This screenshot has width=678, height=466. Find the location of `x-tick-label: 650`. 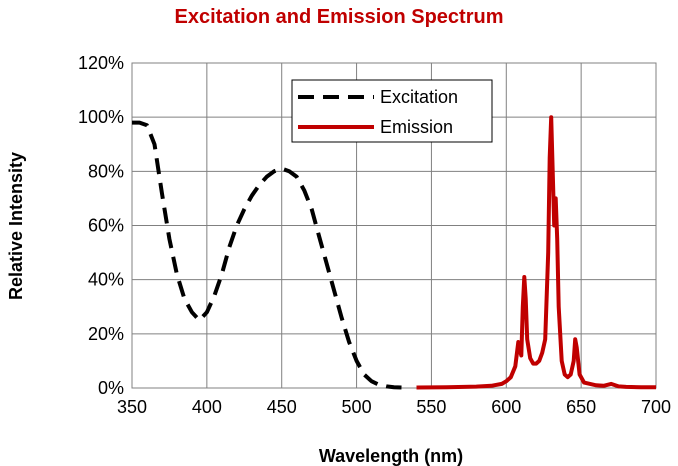

x-tick-label: 650 is located at coordinates (581, 407).